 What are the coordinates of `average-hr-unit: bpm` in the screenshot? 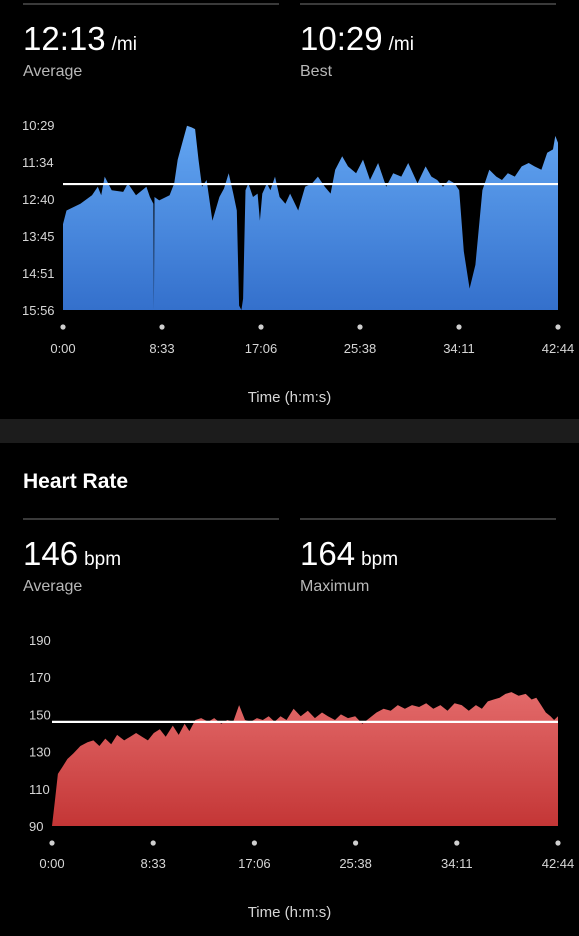 It's located at (103, 559).